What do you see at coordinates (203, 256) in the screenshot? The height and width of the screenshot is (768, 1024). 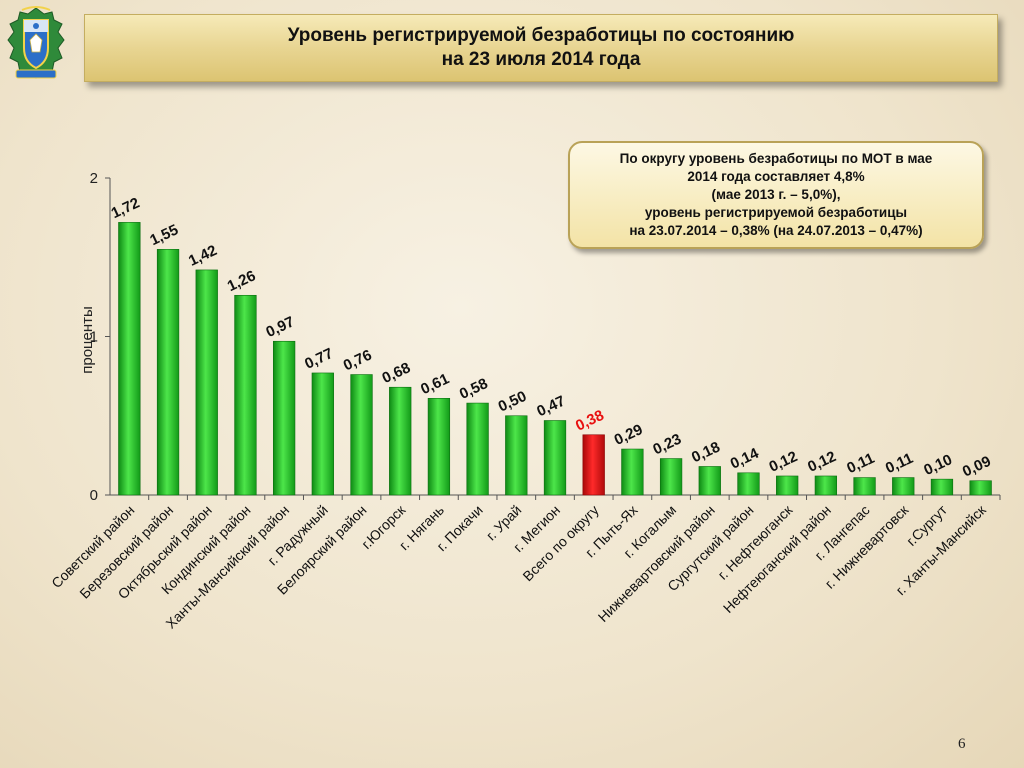 I see `value-label: 1,42` at bounding box center [203, 256].